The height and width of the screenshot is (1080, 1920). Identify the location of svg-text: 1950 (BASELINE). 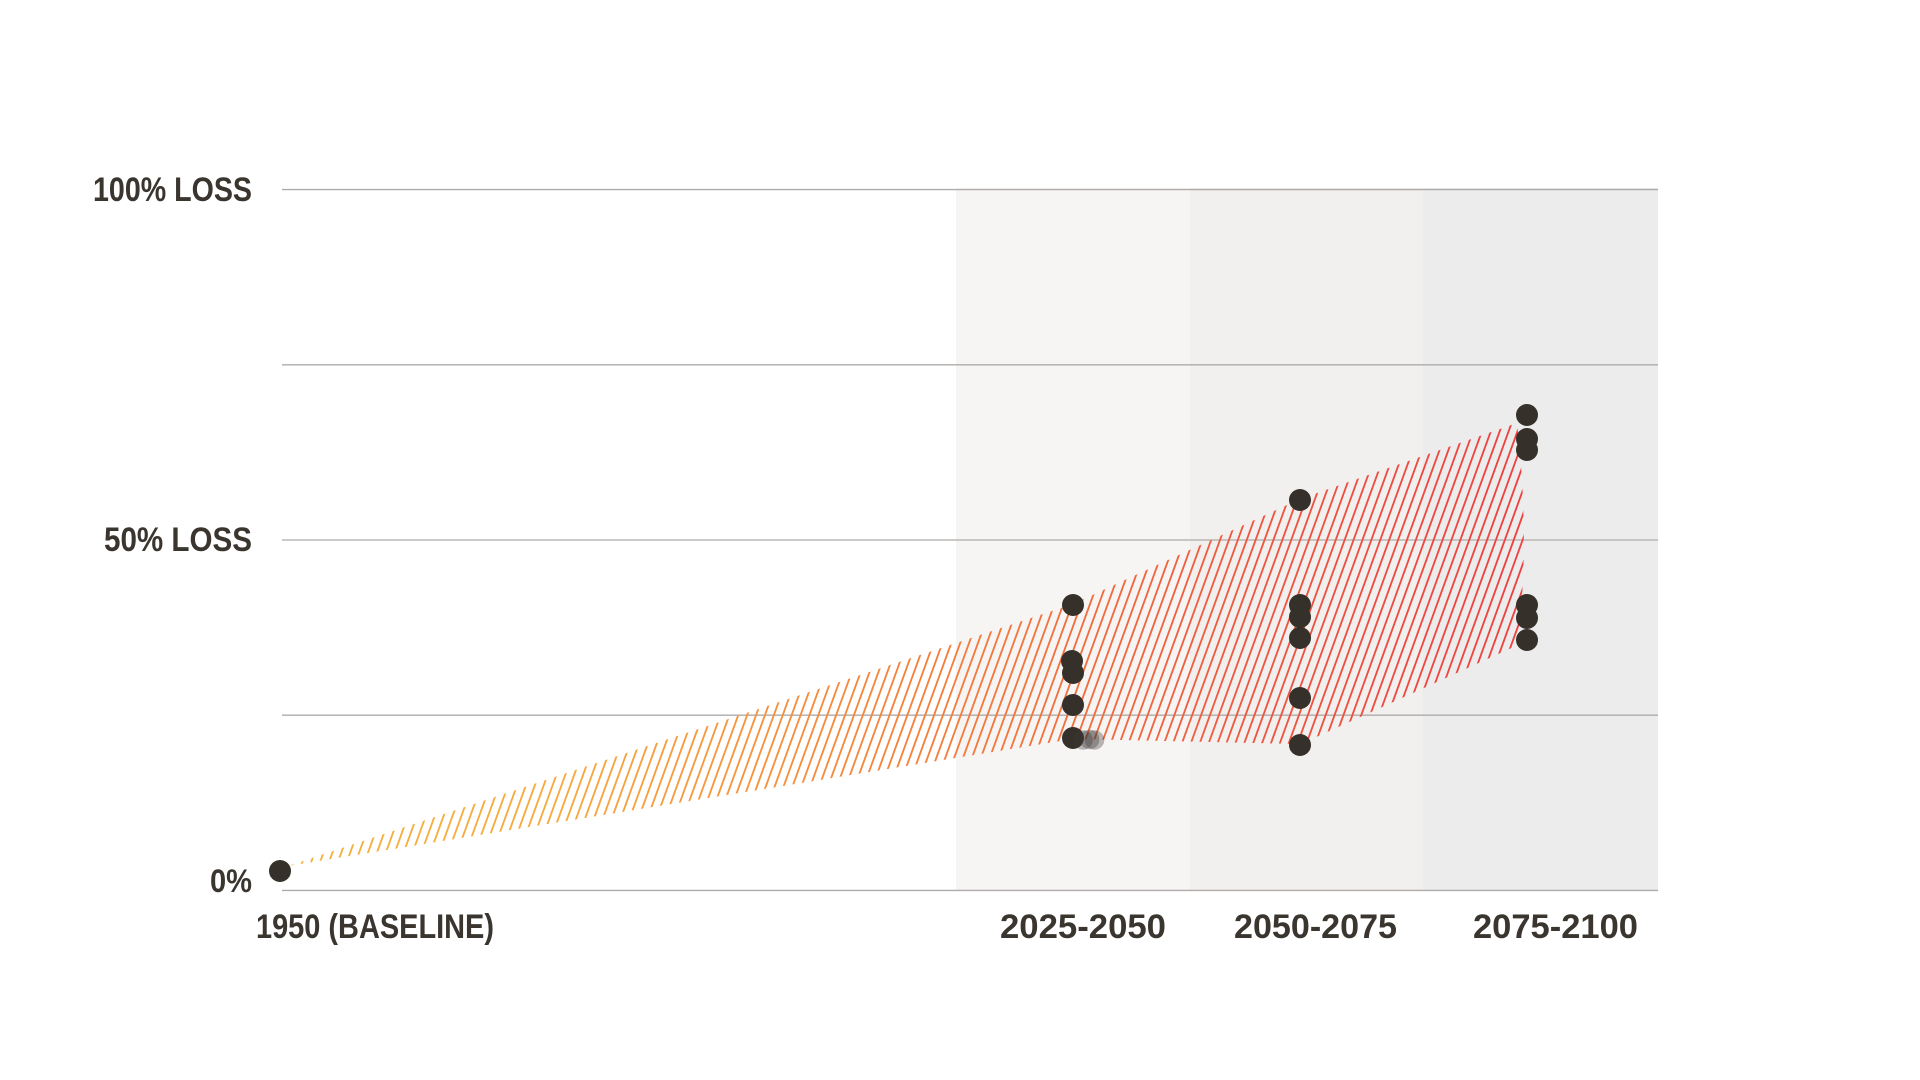
(375, 927).